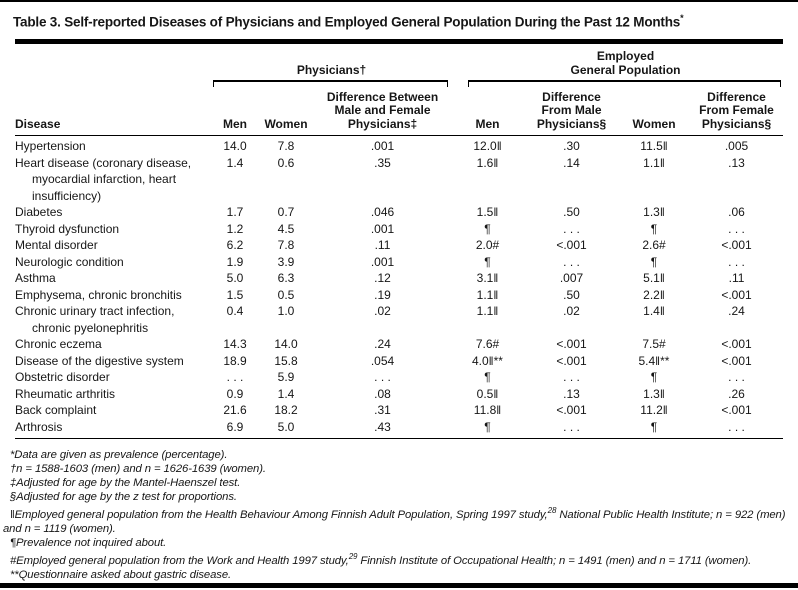 The image size is (798, 590). What do you see at coordinates (382, 212) in the screenshot?
I see `value-cell: .046` at bounding box center [382, 212].